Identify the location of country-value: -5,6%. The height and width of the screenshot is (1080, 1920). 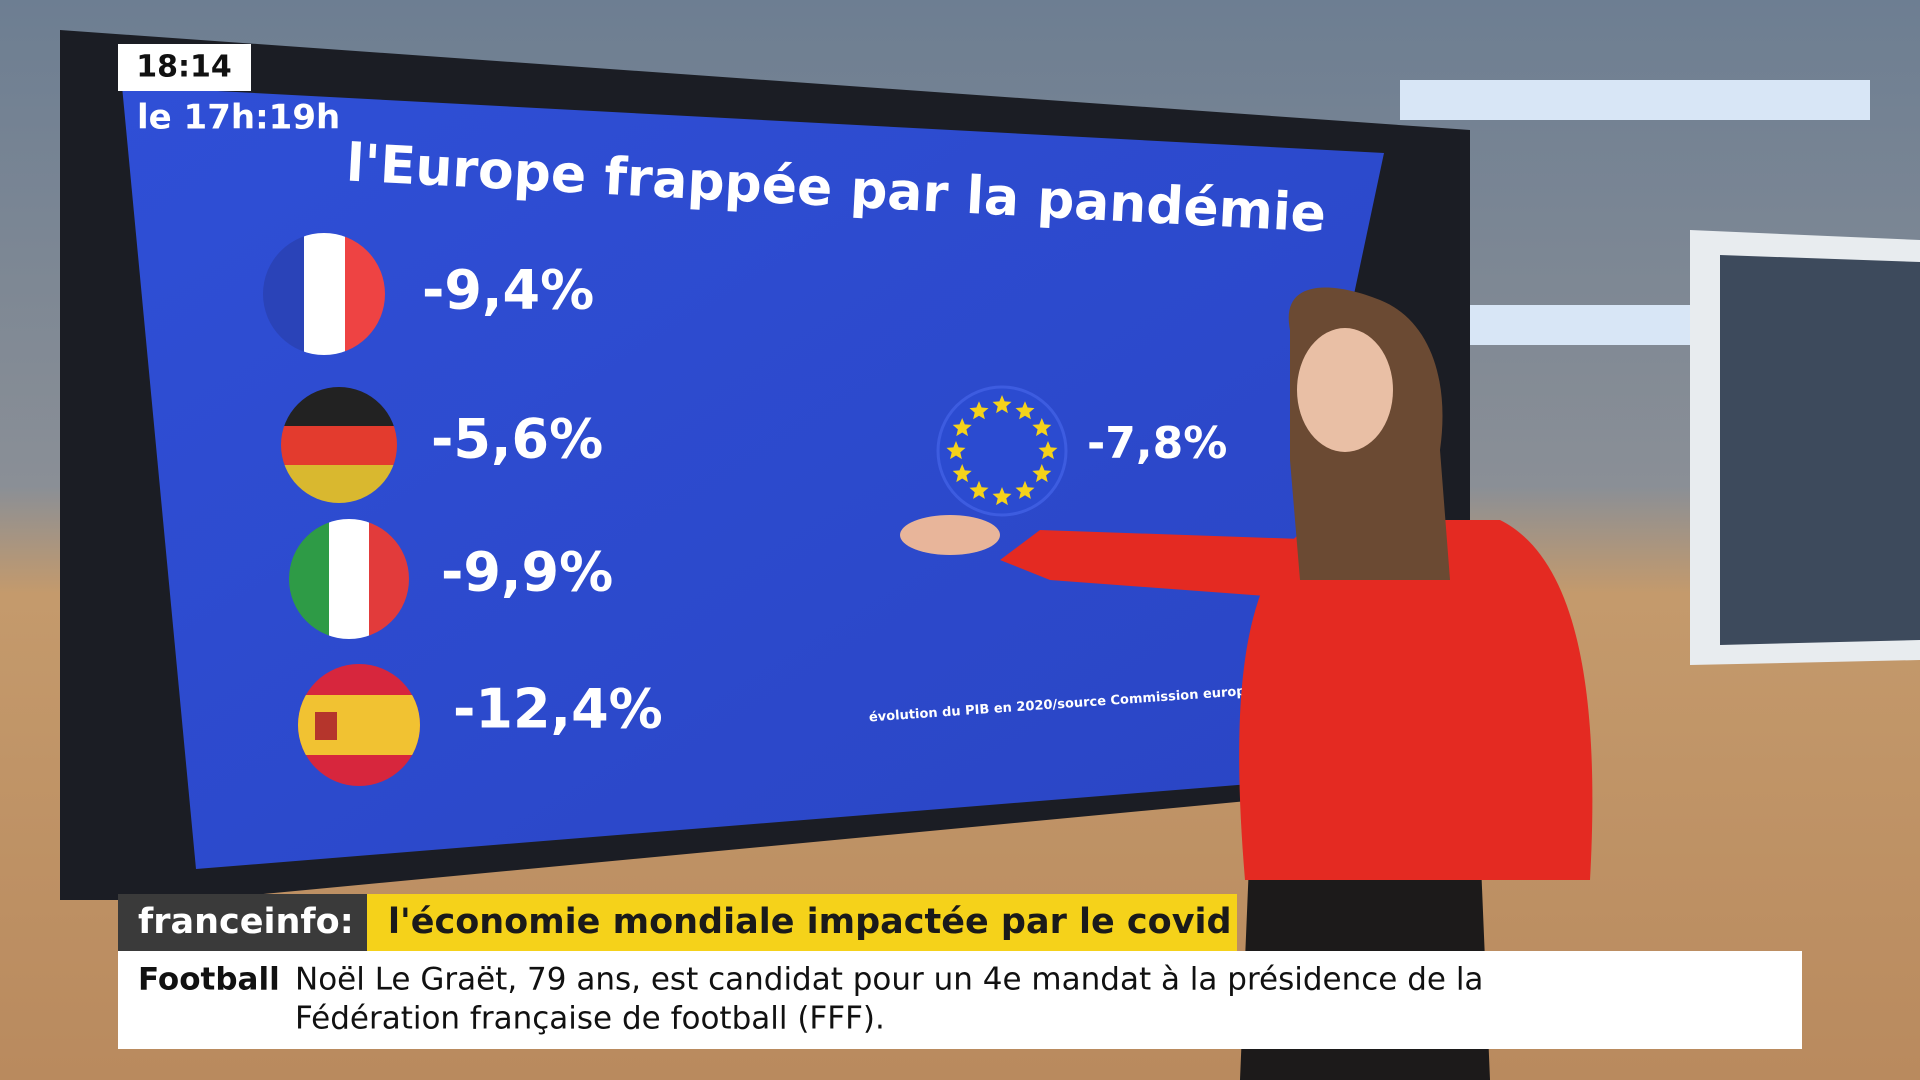
(517, 439).